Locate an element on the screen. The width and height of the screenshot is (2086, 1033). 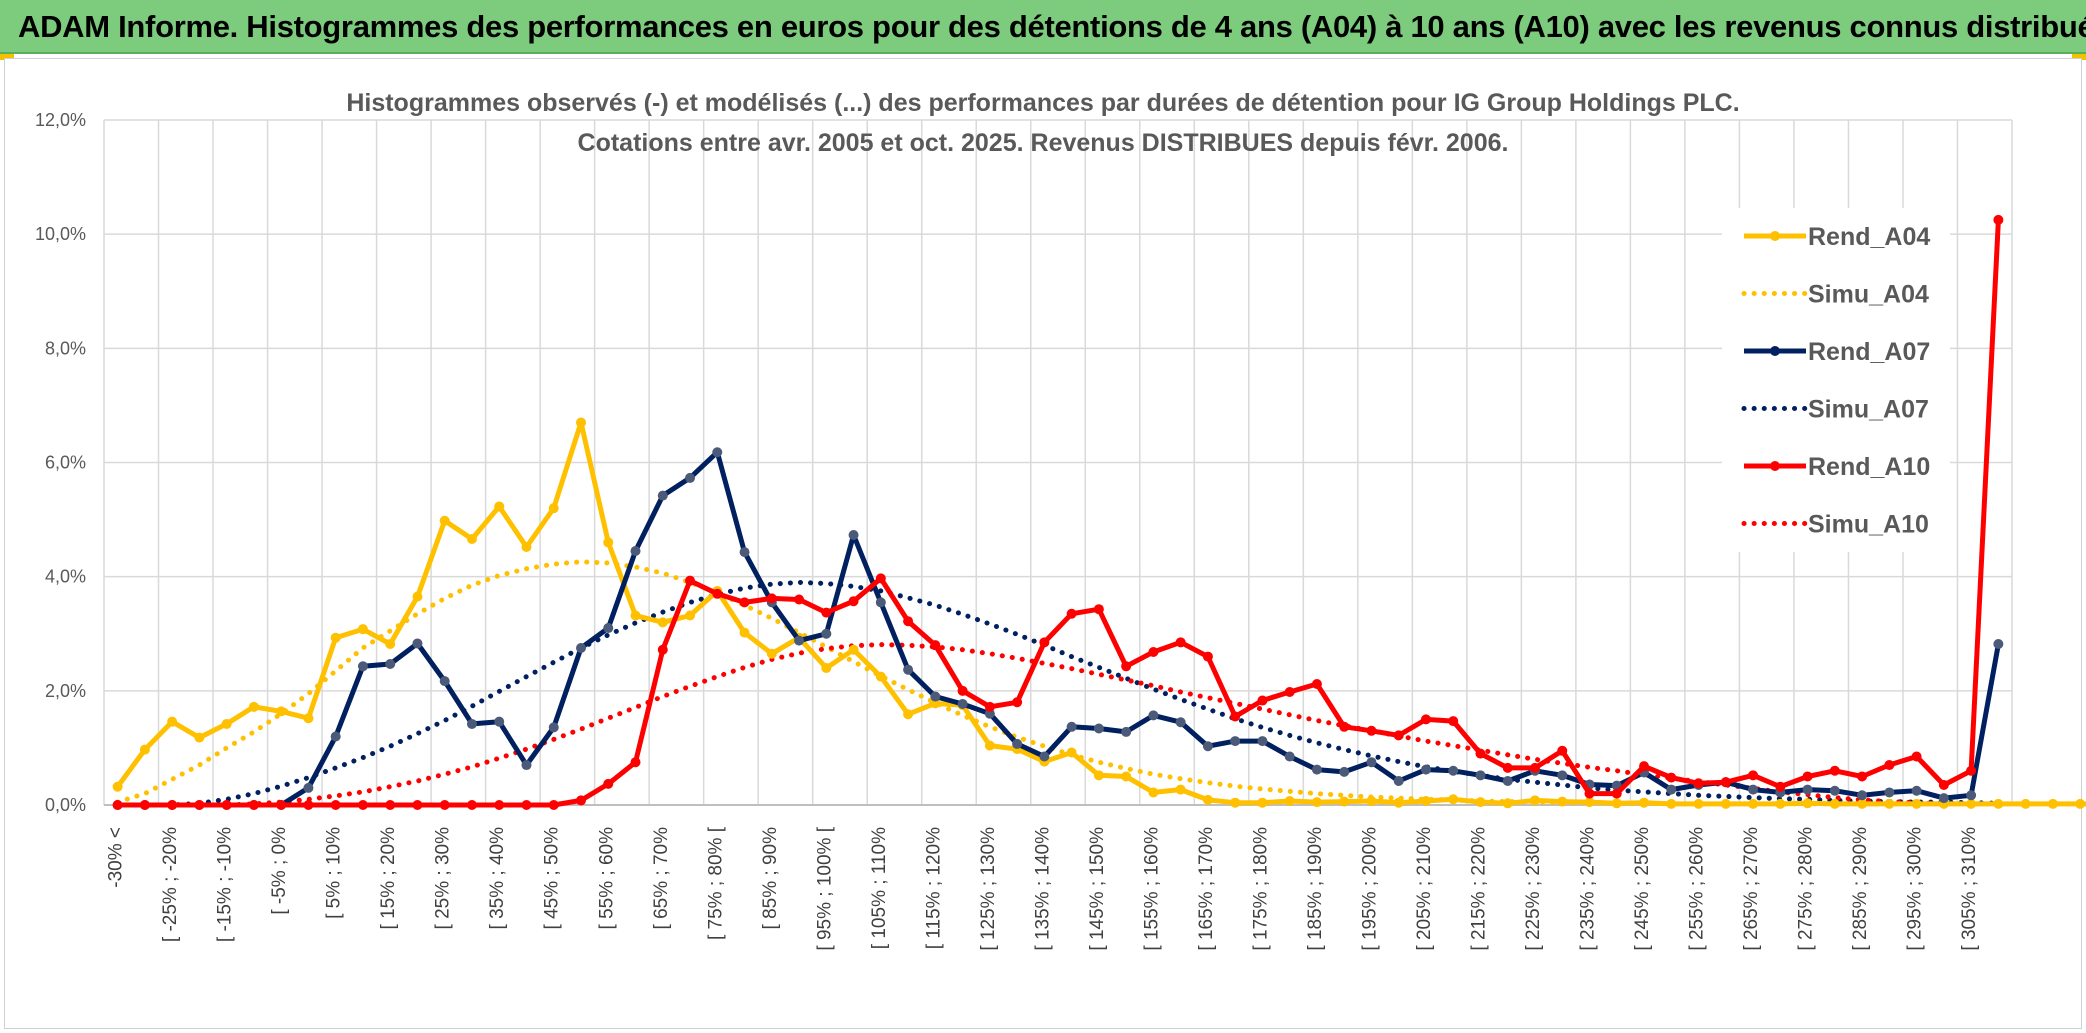
x-tick-label: [ 165% ; 170% is located at coordinates (1206, 889).